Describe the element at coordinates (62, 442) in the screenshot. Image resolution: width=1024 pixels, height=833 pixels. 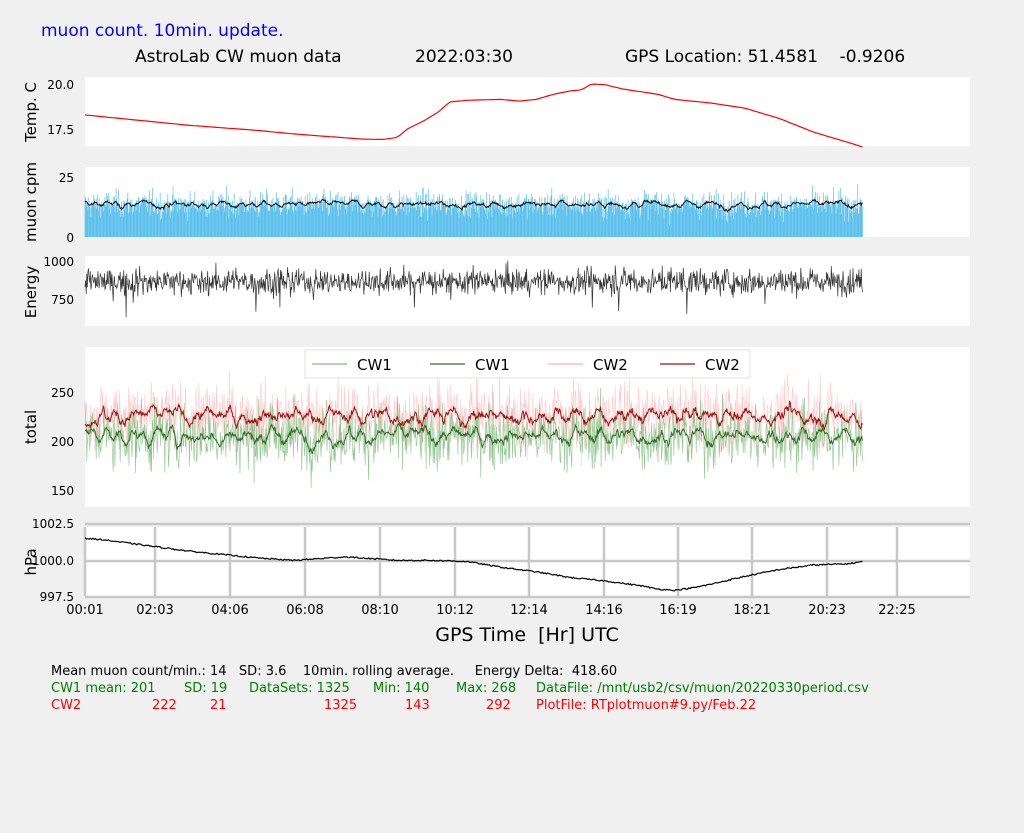
I see `y-tick-label: 200` at that location.